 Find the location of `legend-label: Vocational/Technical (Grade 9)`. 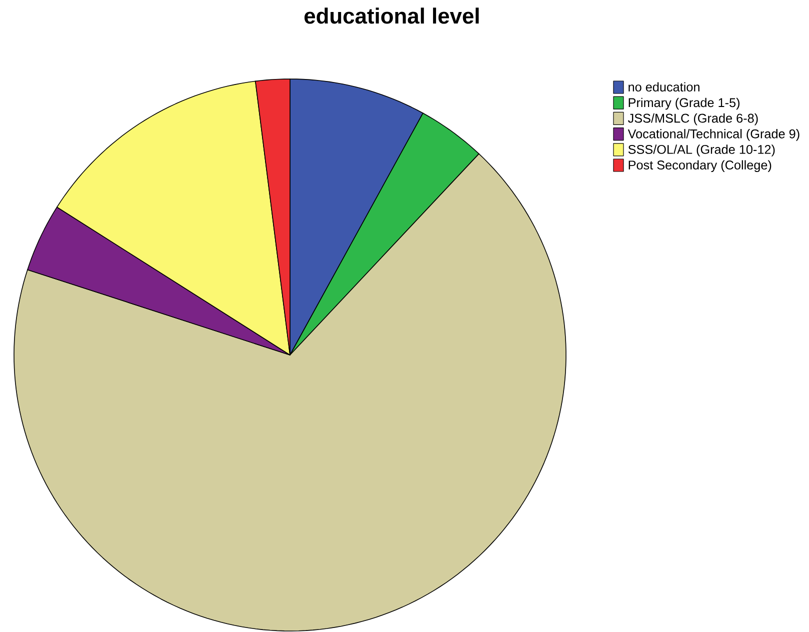

legend-label: Vocational/Technical (Grade 9) is located at coordinates (714, 135).